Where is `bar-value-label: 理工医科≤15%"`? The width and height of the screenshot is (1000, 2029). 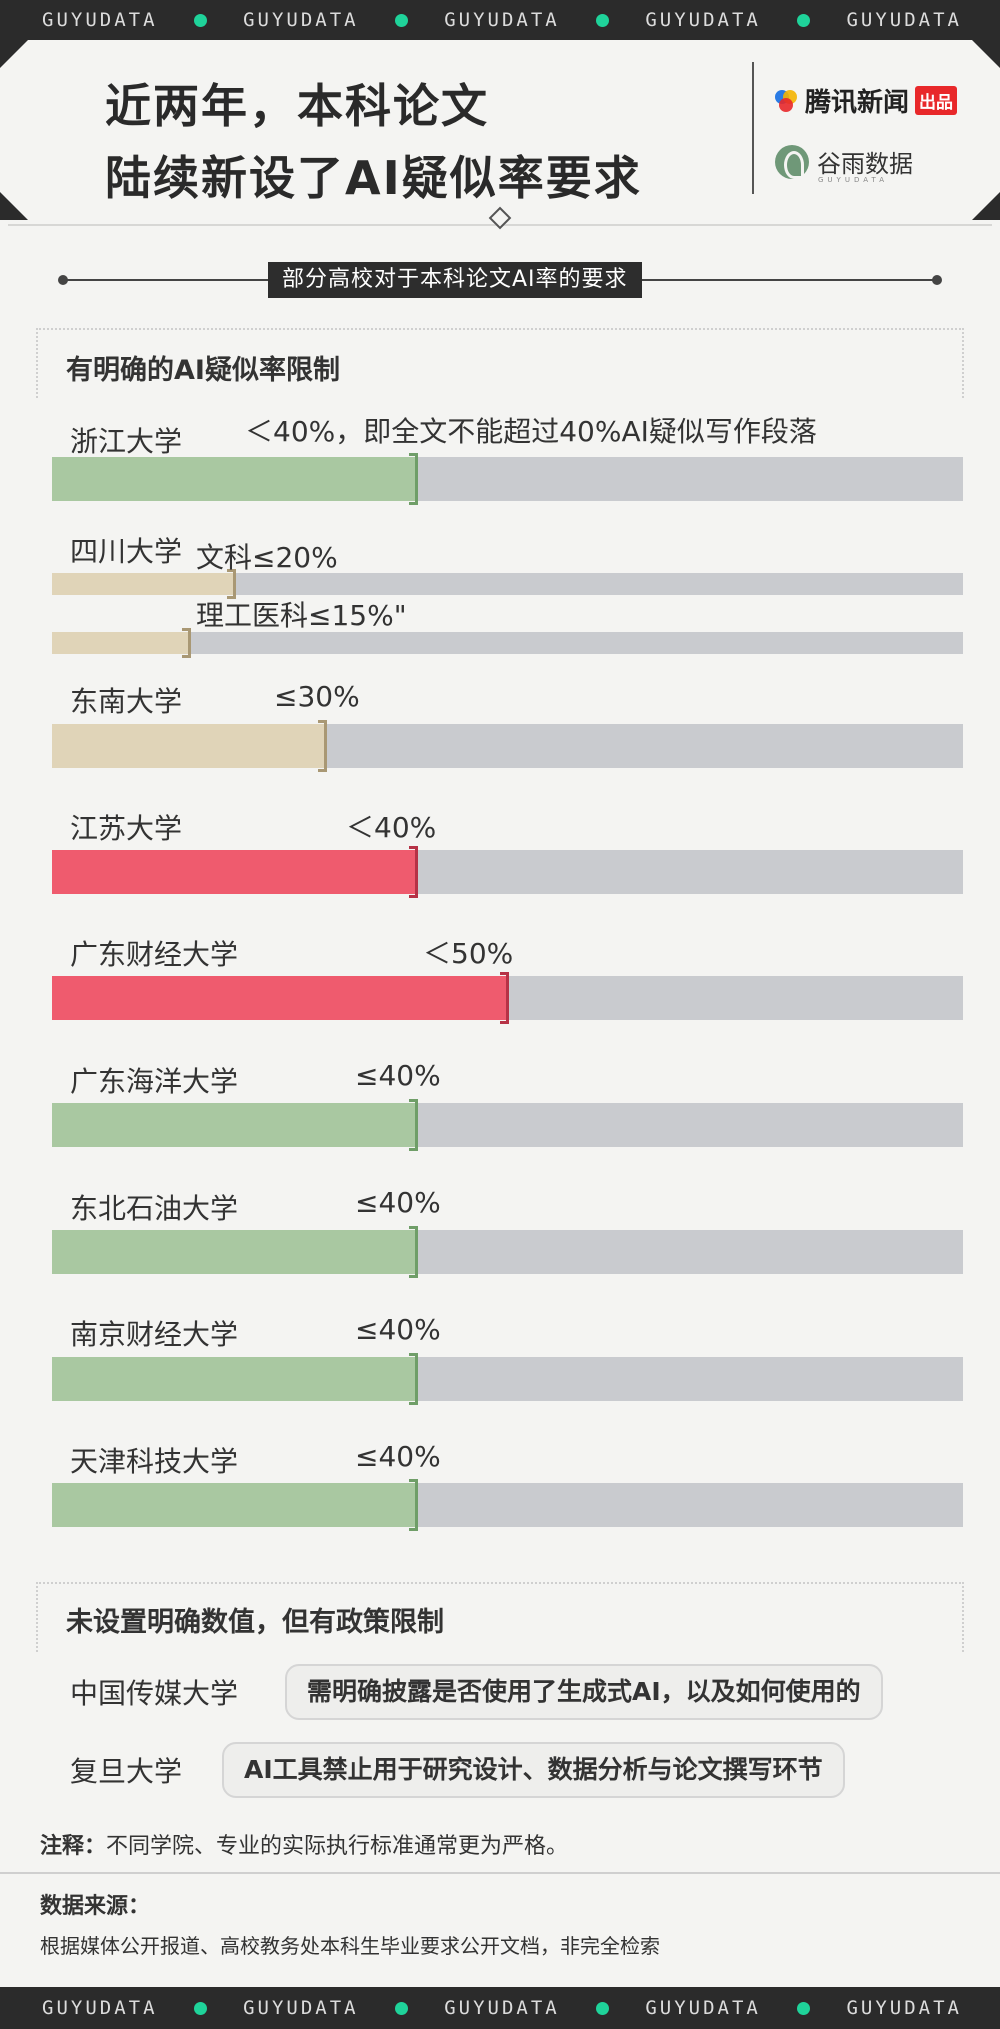 bar-value-label: 理工医科≤15%" is located at coordinates (301, 615).